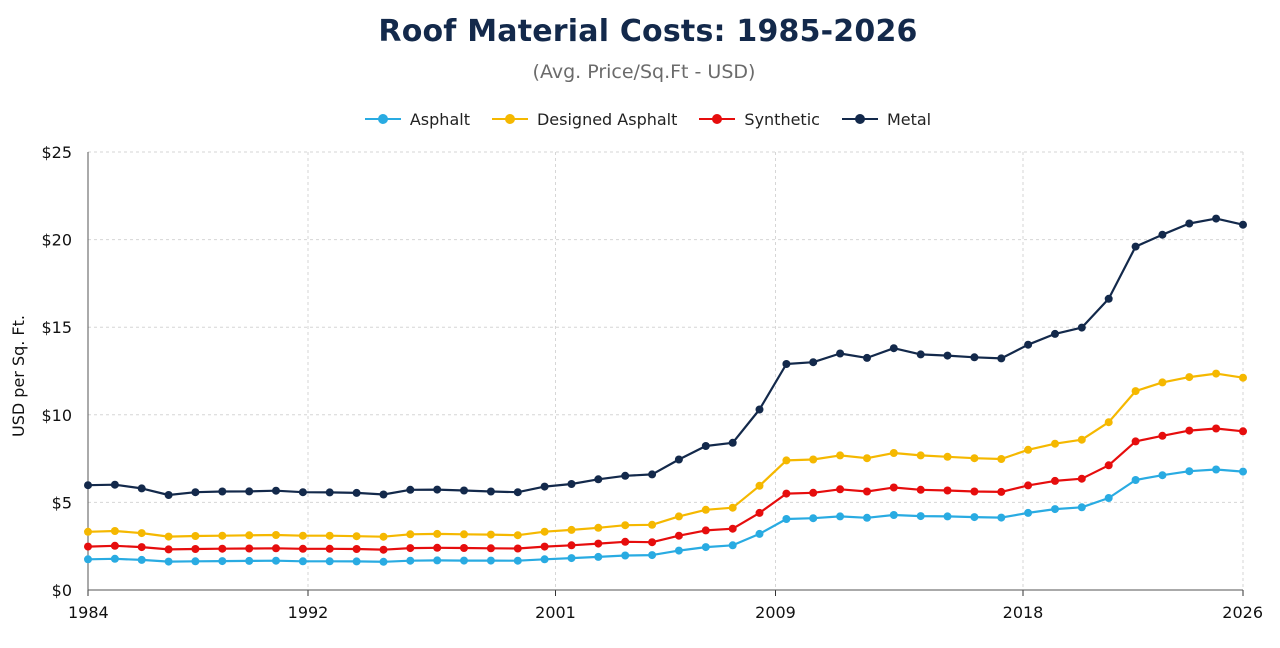 The width and height of the screenshot is (1280, 648). Describe the element at coordinates (1242, 612) in the screenshot. I see `x-tick-label: 2026` at that location.